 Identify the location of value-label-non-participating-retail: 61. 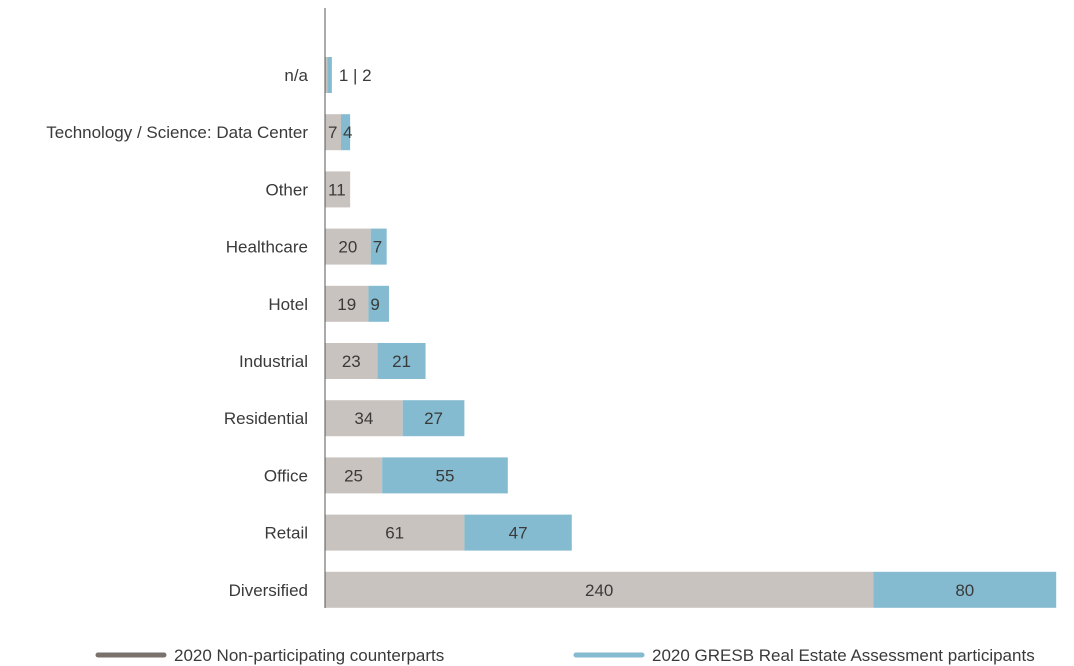
(394, 533).